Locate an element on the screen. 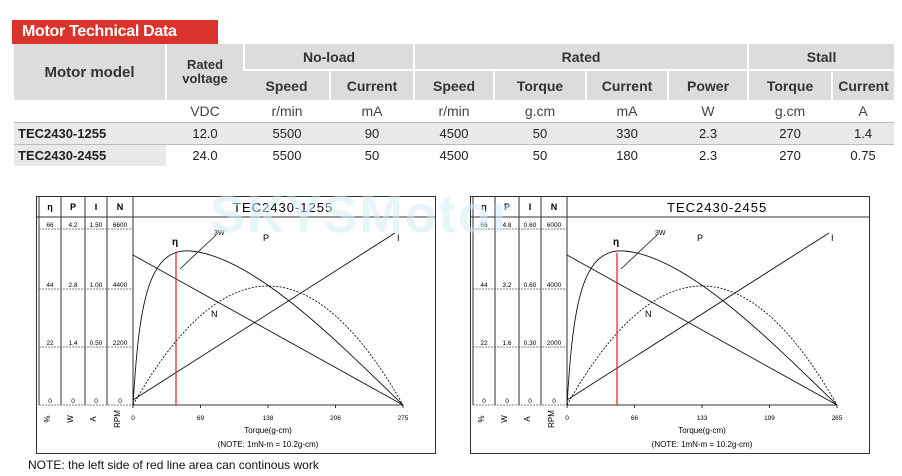 This screenshot has width=902, height=476. table-cell: 90 is located at coordinates (372, 133).